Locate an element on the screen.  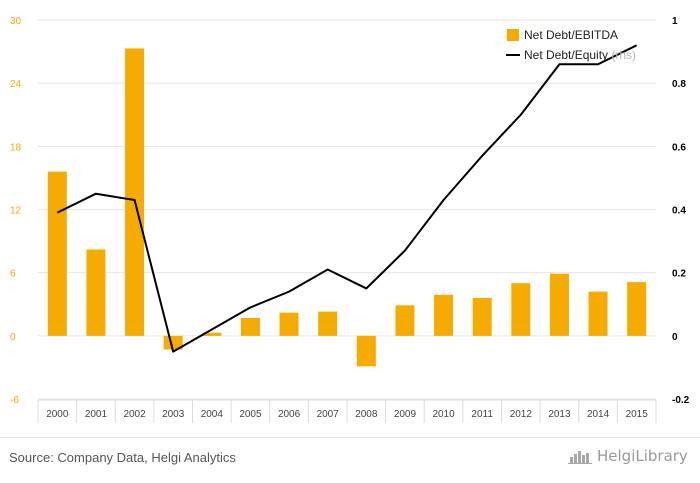
y-right-tick-label: 0.2 is located at coordinates (679, 274).